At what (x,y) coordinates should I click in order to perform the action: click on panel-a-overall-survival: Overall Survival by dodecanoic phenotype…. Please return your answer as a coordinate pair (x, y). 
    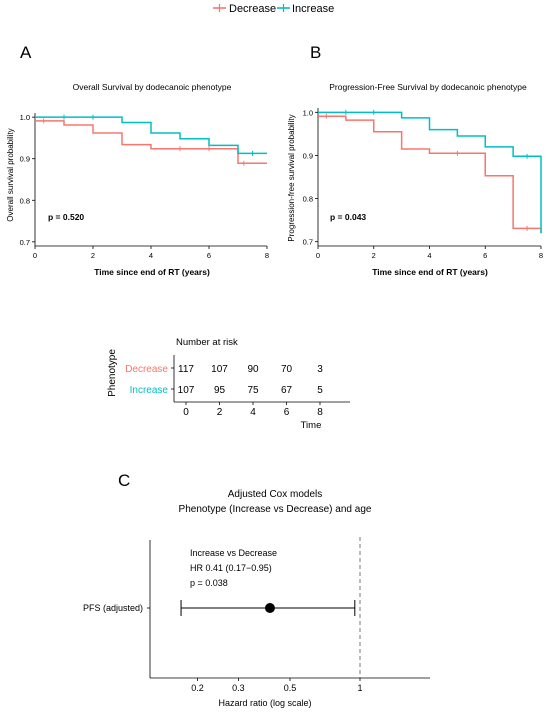
    Looking at the image, I should click on (137, 179).